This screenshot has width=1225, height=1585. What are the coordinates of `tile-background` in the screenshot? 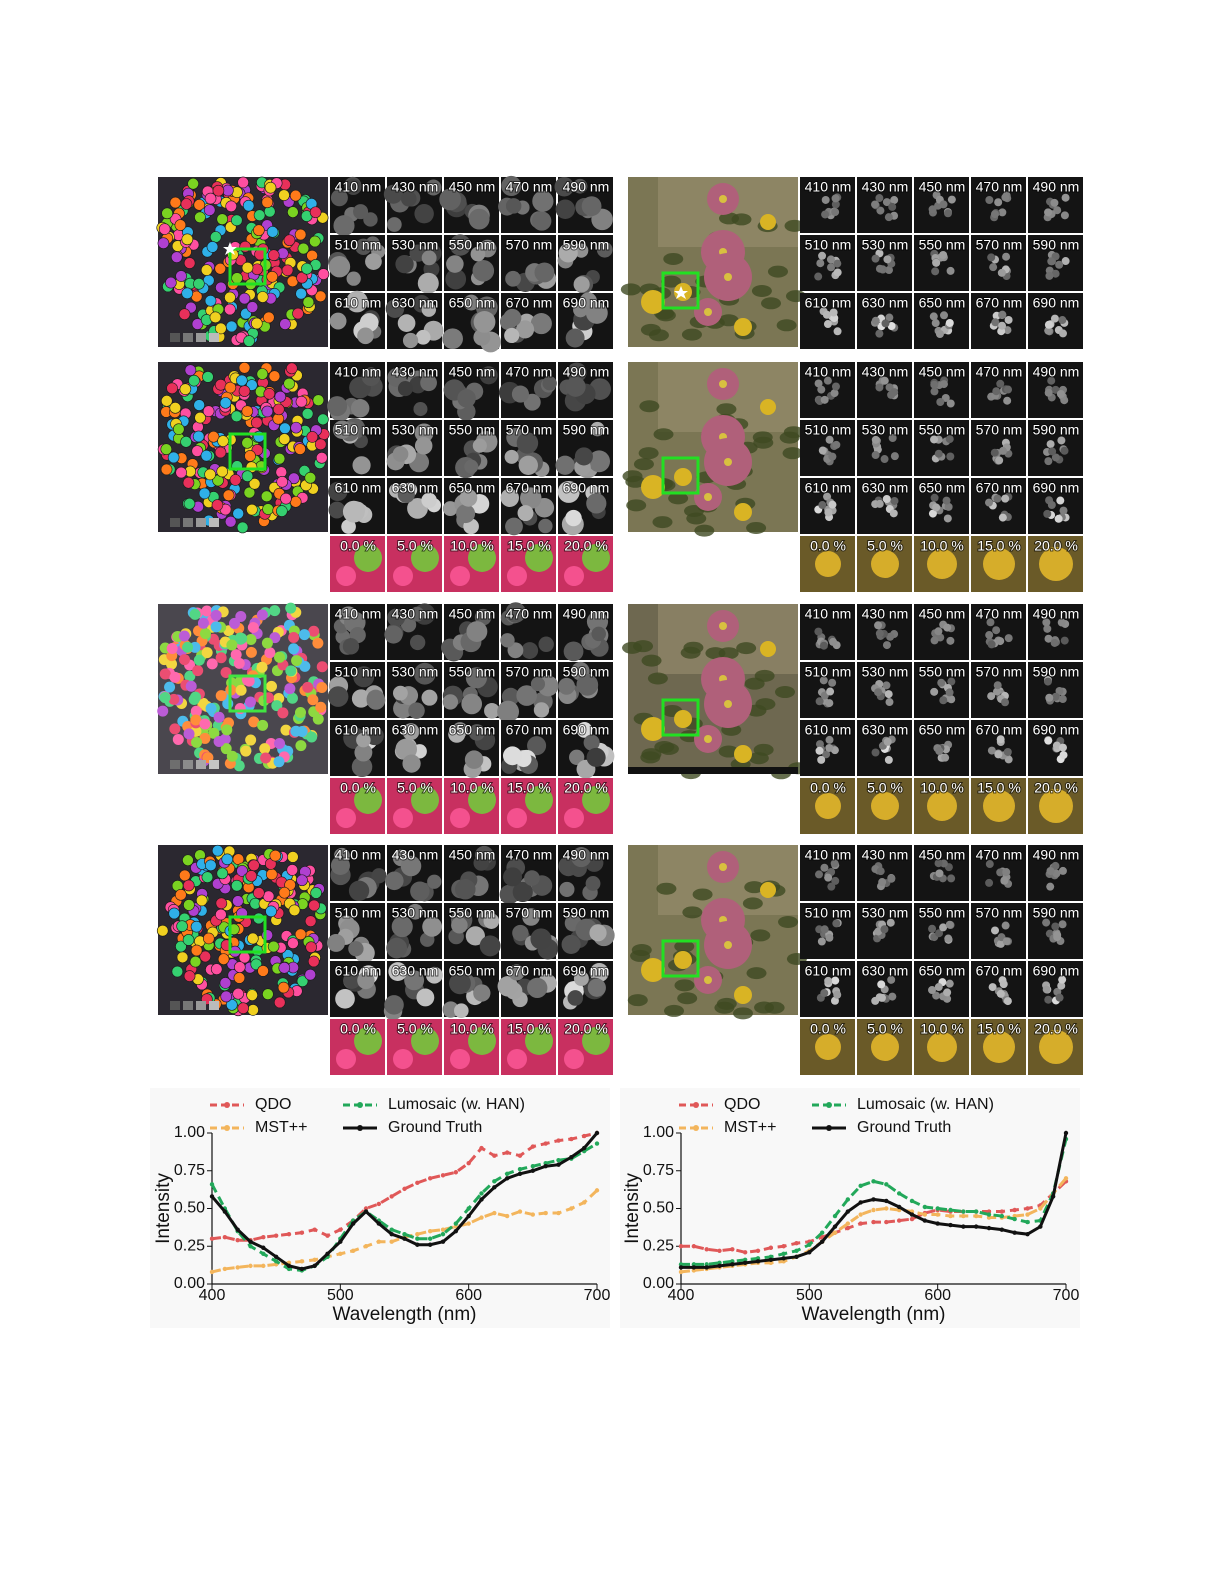 It's located at (941, 390).